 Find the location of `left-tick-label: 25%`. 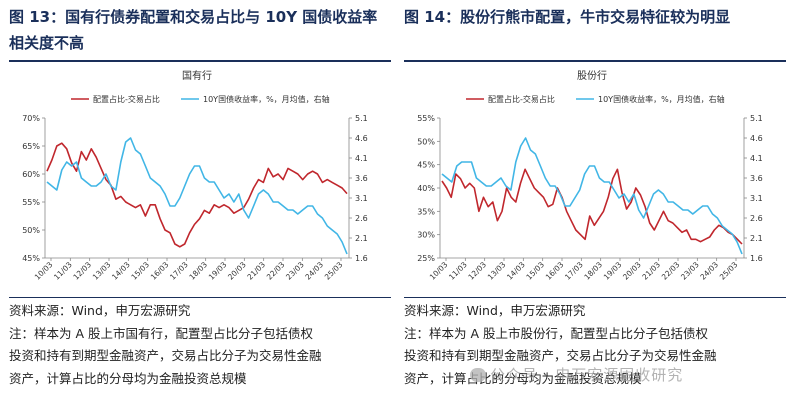

left-tick-label: 25% is located at coordinates (426, 258).